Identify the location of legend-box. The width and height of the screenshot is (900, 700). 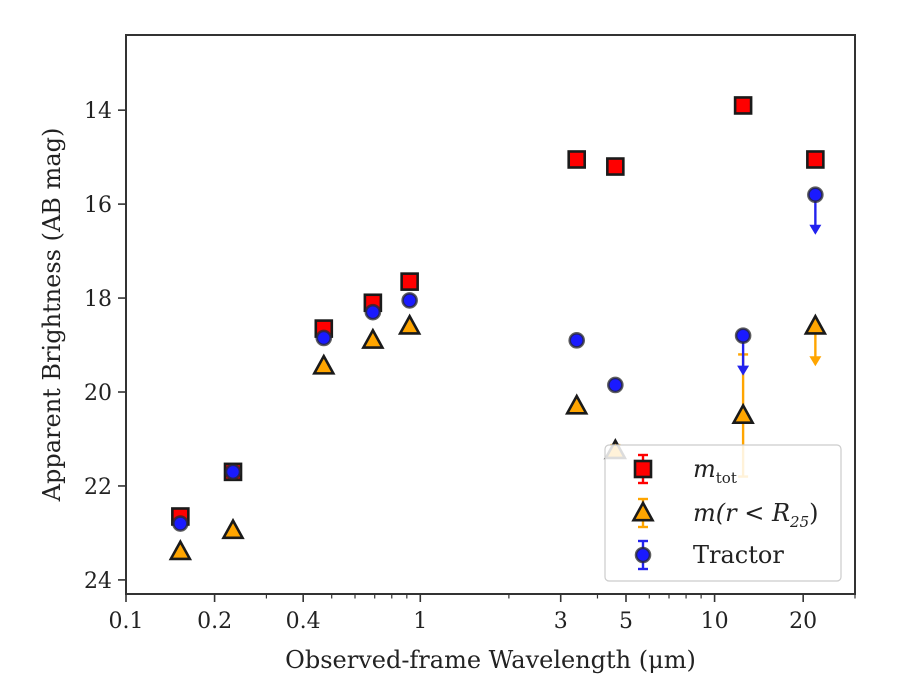
(723, 513).